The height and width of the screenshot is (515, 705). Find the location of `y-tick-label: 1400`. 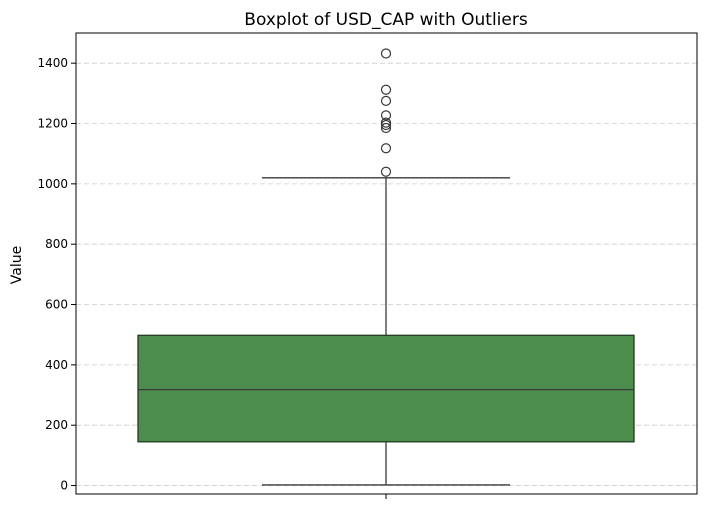

y-tick-label: 1400 is located at coordinates (52, 63).